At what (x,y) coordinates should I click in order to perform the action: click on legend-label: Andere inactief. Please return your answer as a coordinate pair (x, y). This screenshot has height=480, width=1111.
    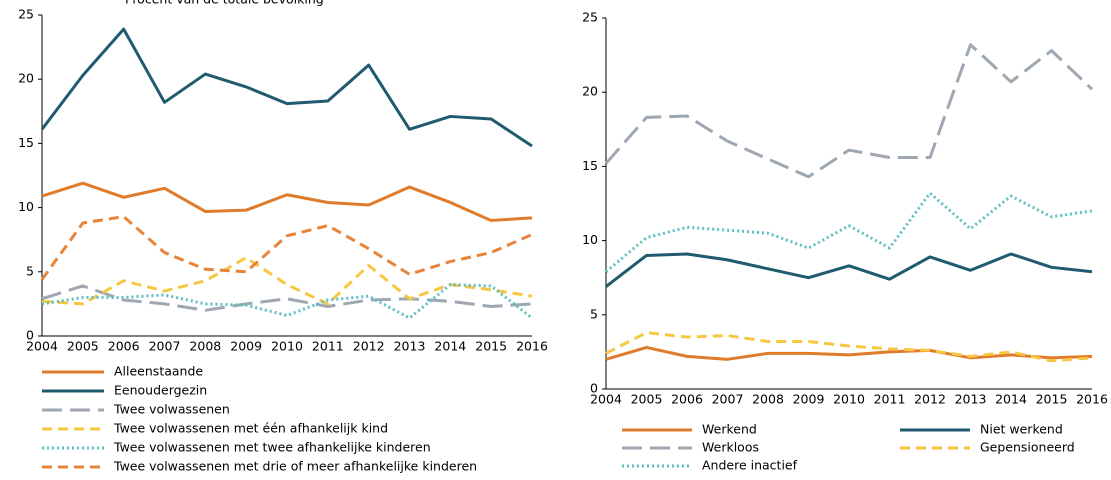
    Looking at the image, I should click on (750, 465).